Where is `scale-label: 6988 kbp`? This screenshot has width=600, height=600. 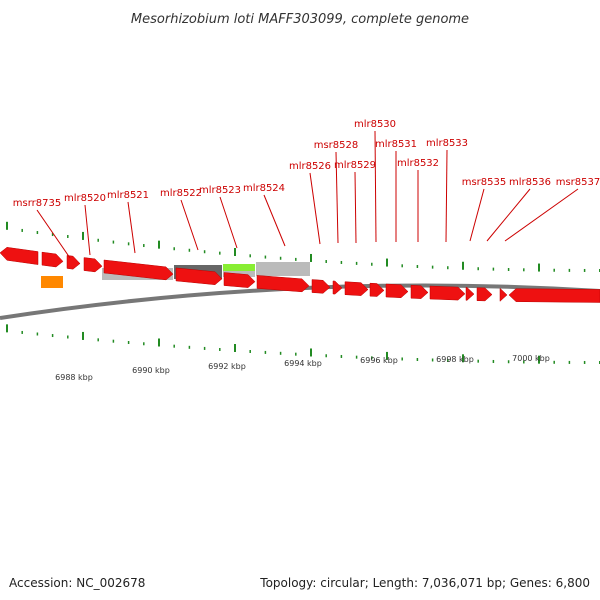 scale-label: 6988 kbp is located at coordinates (74, 377).